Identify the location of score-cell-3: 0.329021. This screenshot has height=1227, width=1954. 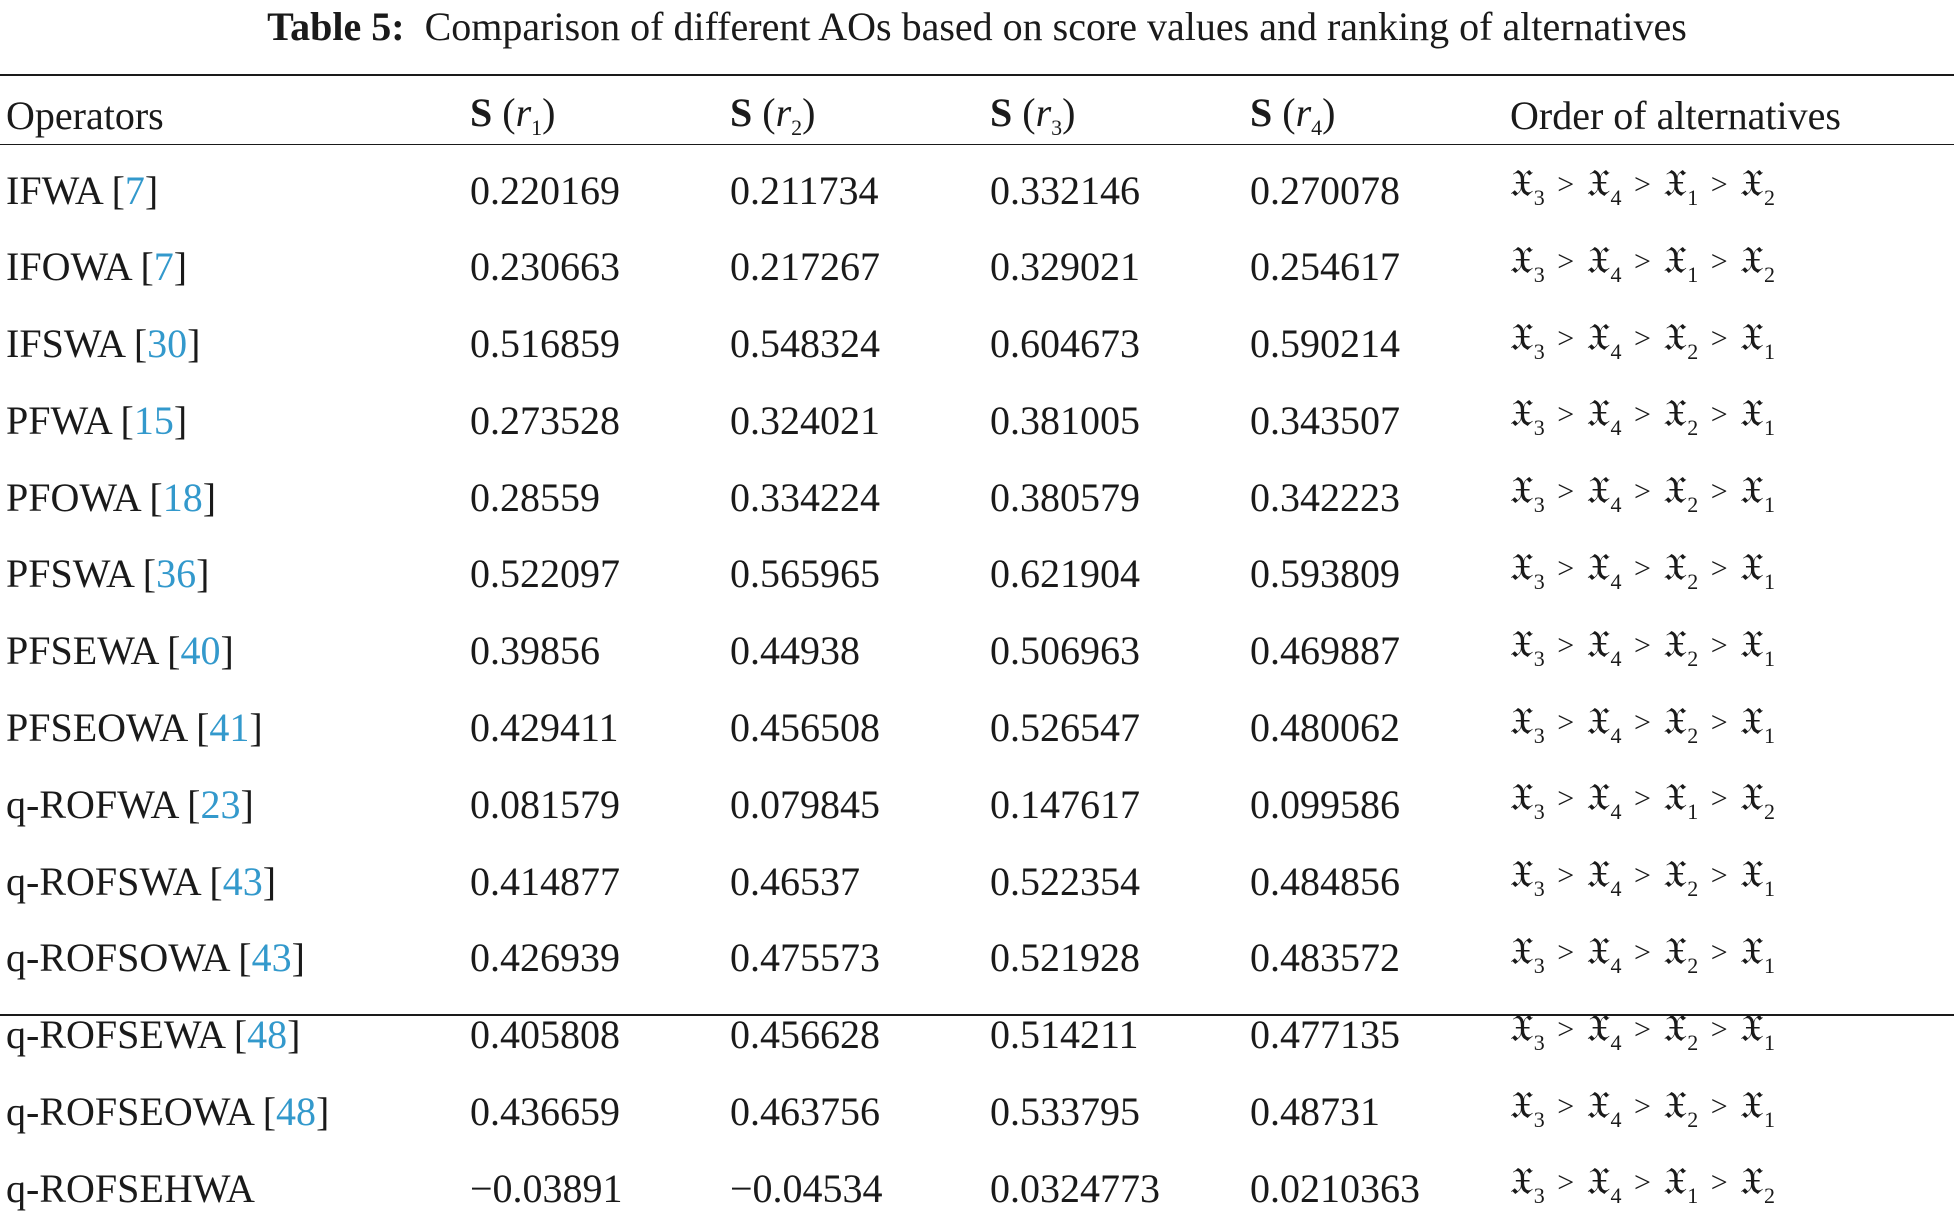
(1065, 267).